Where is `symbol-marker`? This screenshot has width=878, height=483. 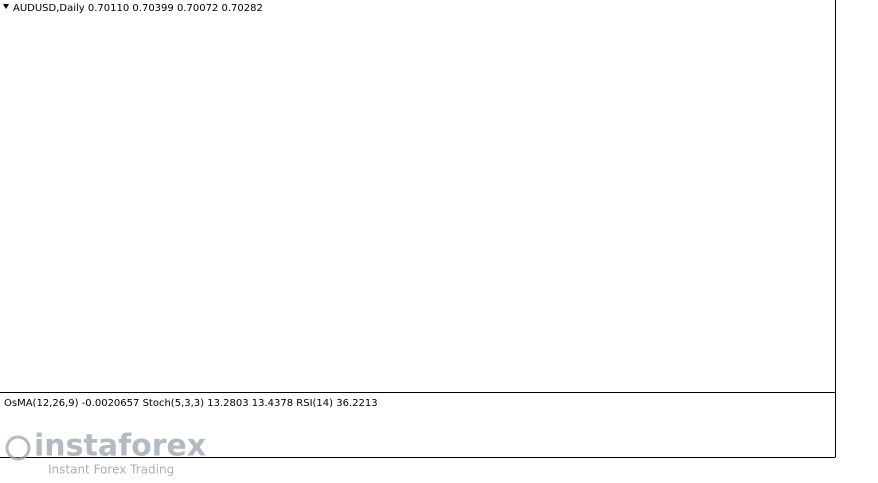 symbol-marker is located at coordinates (6, 6).